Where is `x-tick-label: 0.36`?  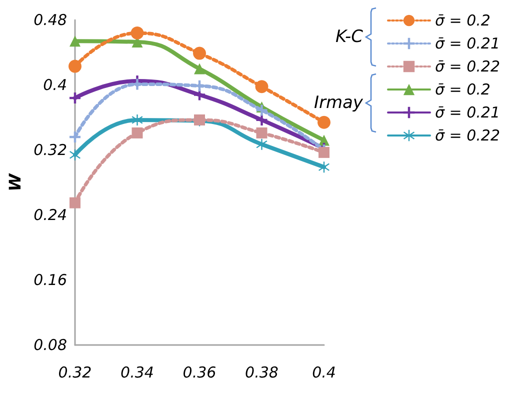
x-tick-label: 0.36 is located at coordinates (199, 373).